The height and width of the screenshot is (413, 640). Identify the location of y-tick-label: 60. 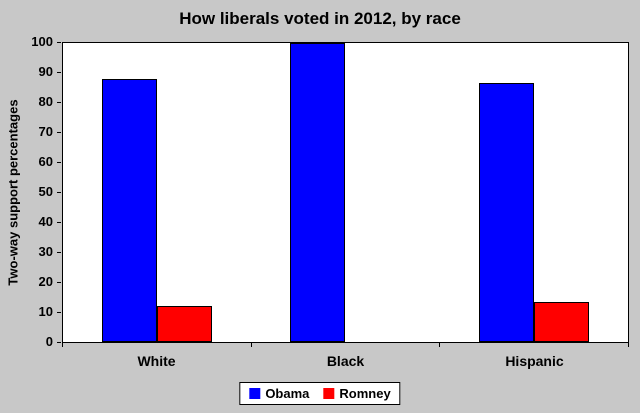
(45, 161).